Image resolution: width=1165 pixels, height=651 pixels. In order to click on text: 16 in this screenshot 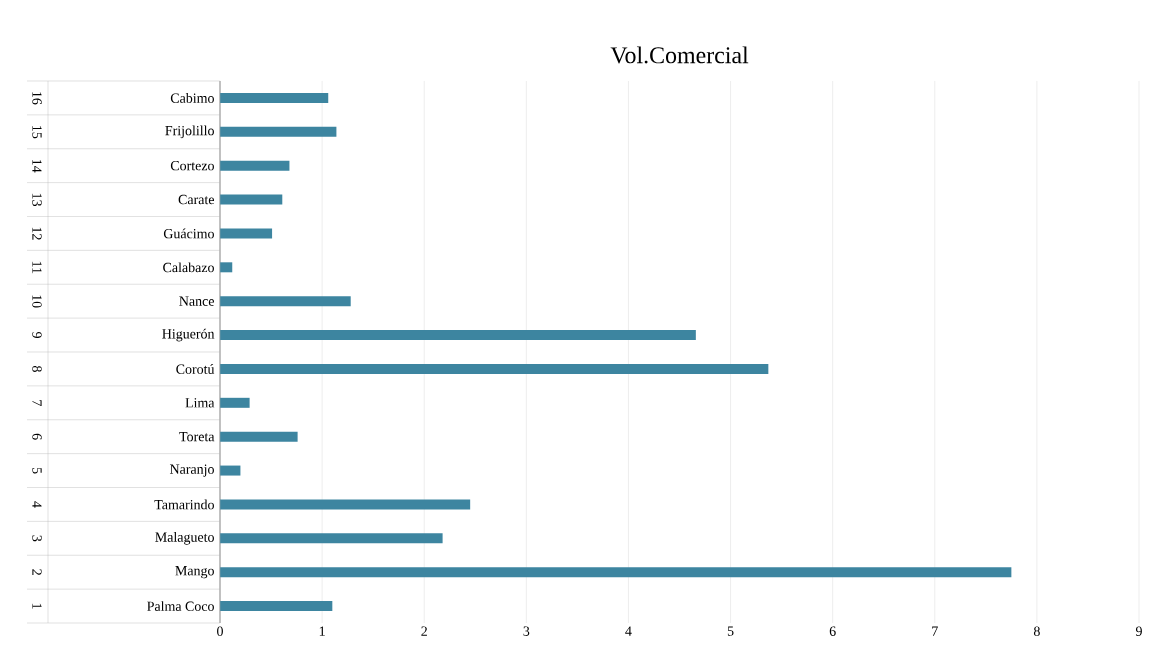, I will do `click(37, 98)`.